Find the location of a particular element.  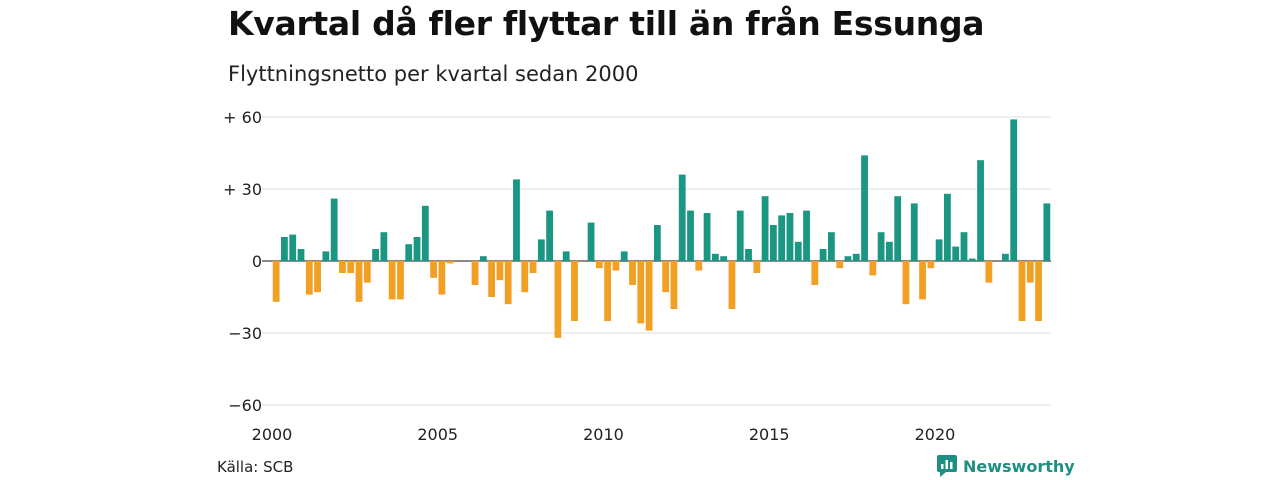

newsworthy-logo: Newsworthy is located at coordinates (1006, 466).